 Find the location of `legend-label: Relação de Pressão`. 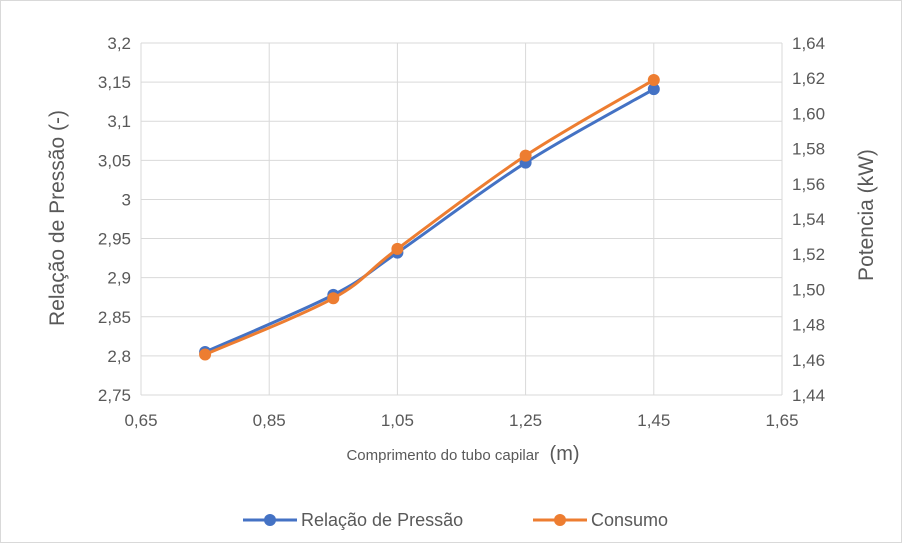

legend-label: Relação de Pressão is located at coordinates (382, 520).